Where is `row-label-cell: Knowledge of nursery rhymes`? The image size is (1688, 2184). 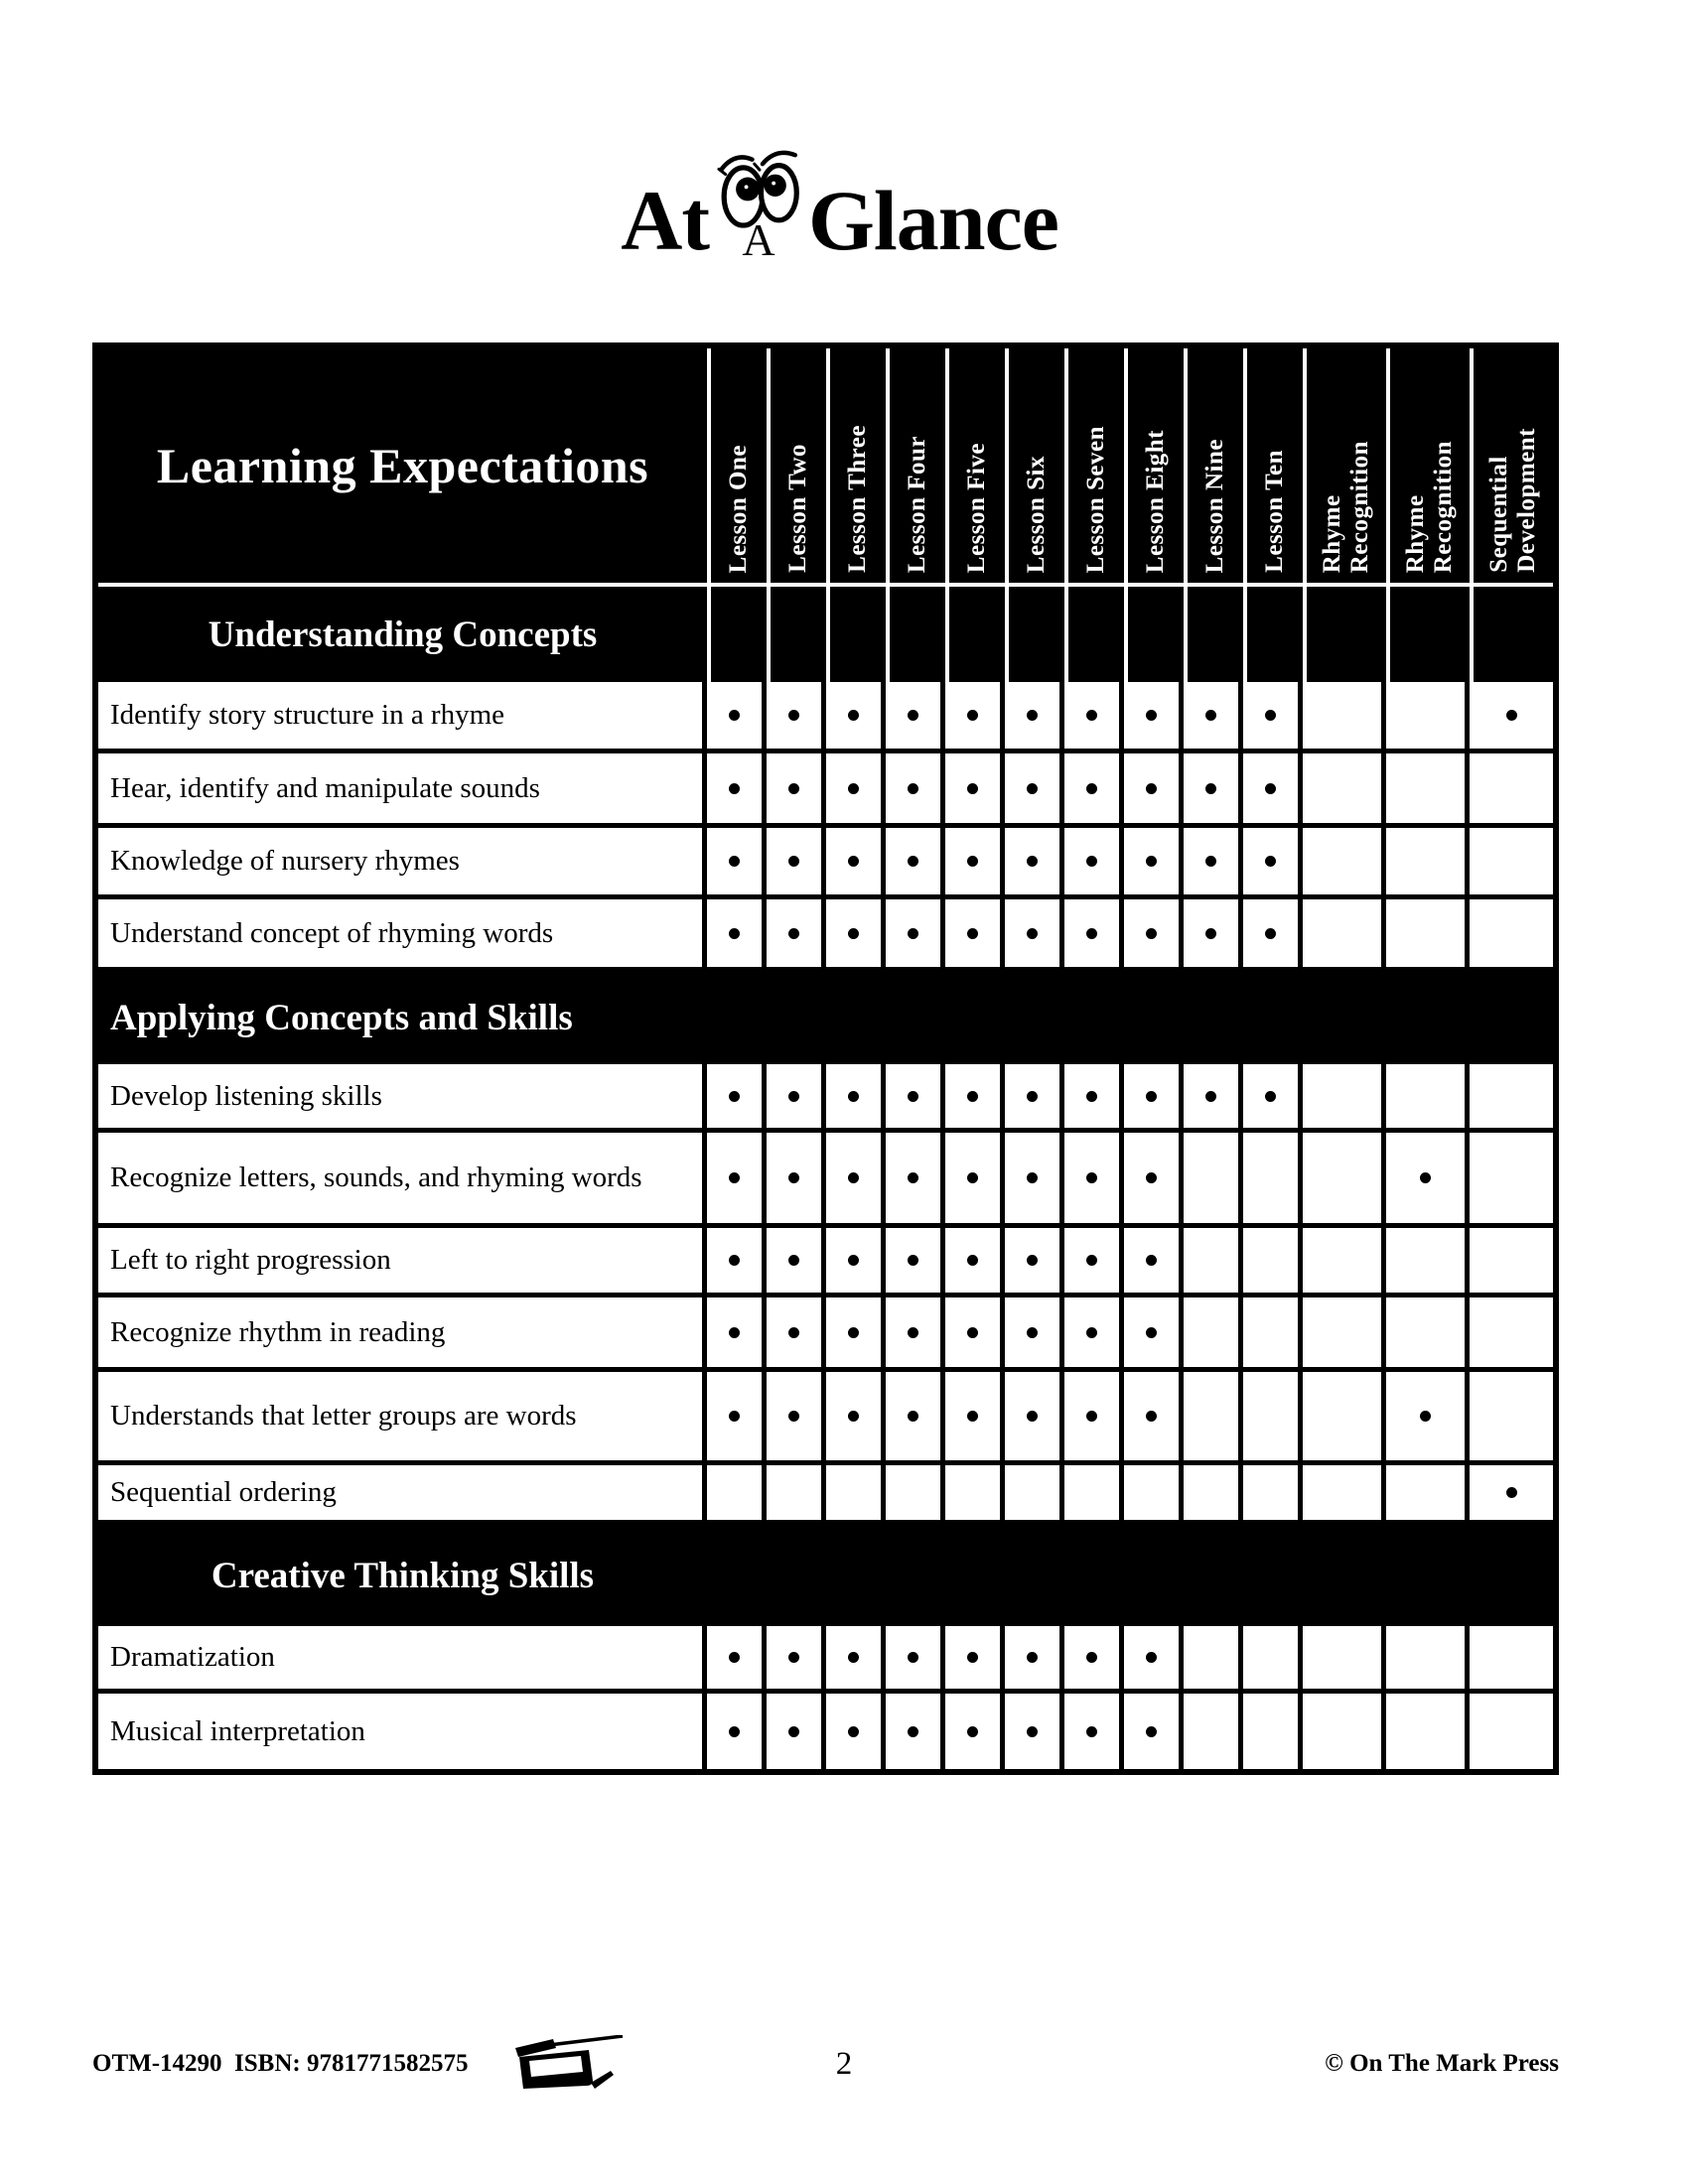 row-label-cell: Knowledge of nursery rhymes is located at coordinates (402, 863).